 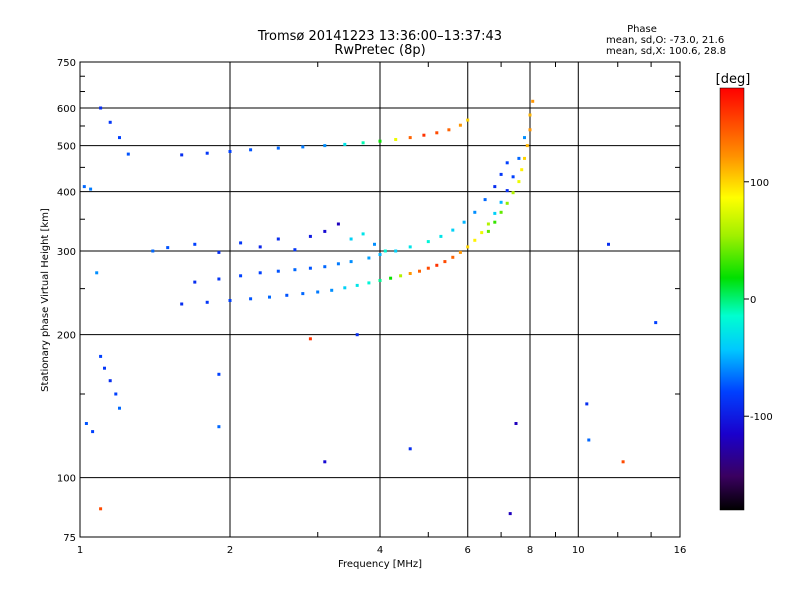 I want to click on y-tick-label: 100, so click(x=66, y=479).